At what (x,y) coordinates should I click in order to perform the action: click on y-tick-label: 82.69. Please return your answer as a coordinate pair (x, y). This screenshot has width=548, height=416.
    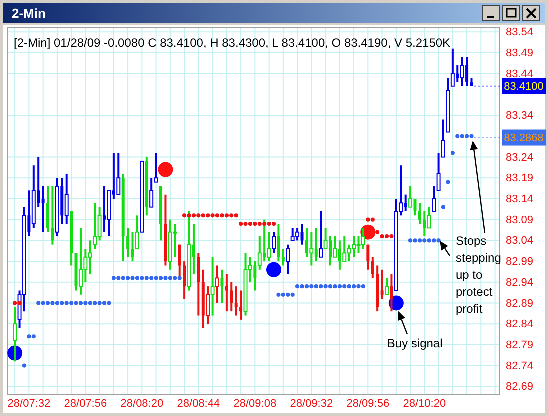
    Looking at the image, I should click on (520, 387).